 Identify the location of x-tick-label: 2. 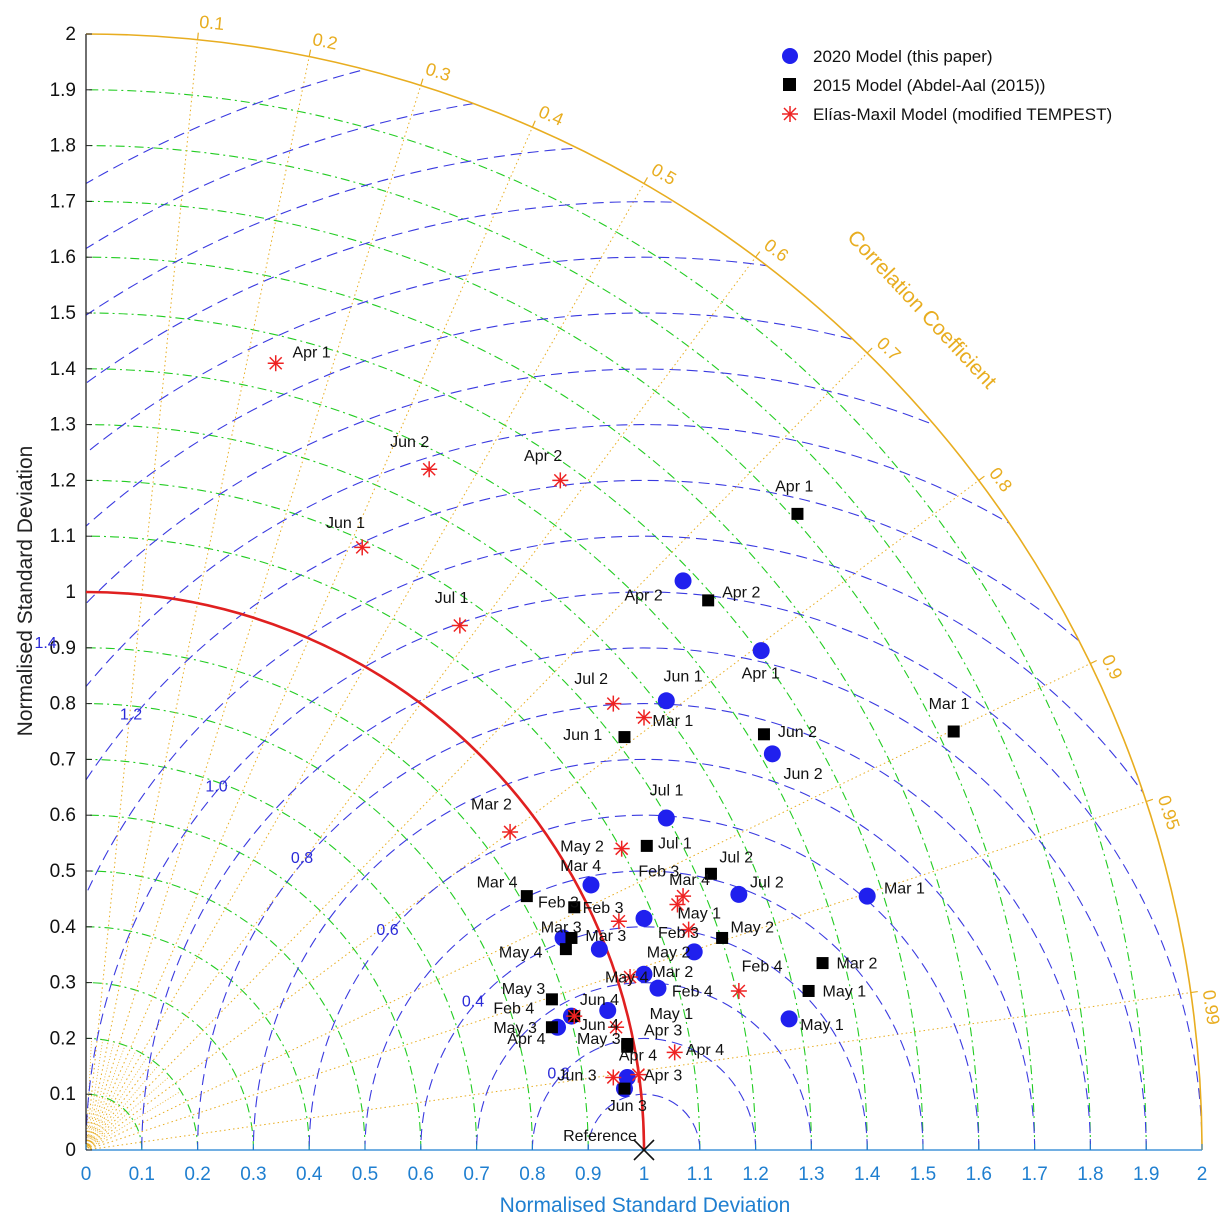
(1202, 1174).